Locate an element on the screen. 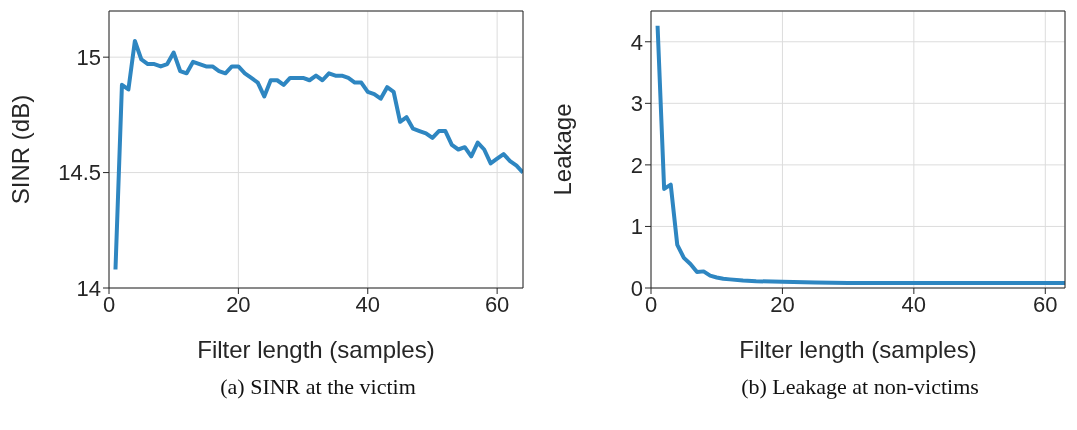  y-axis-title: Leakage is located at coordinates (562, 149).